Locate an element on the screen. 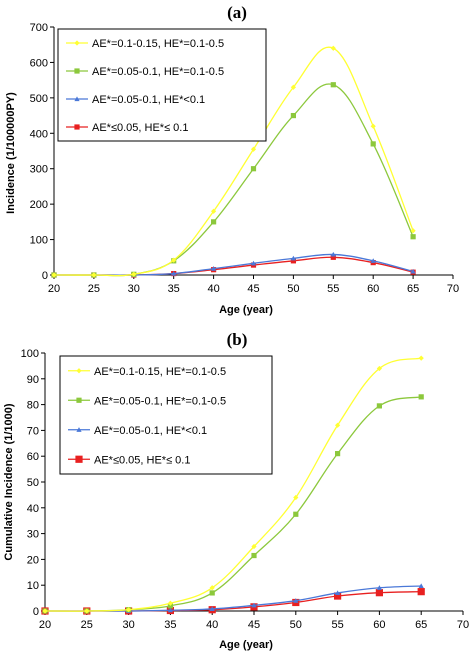  x-axis-label: Age (year) is located at coordinates (246, 310).